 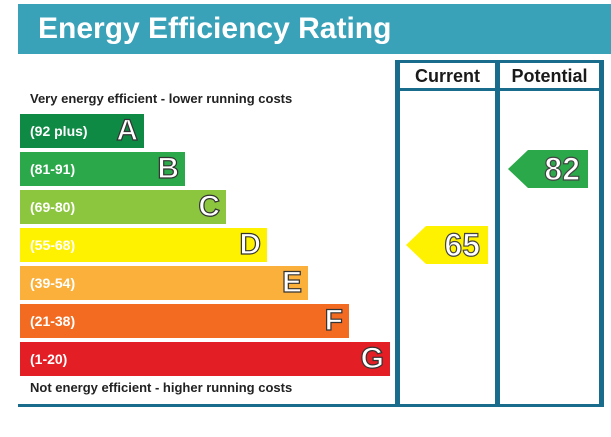 What do you see at coordinates (209, 206) in the screenshot?
I see `band-letter: C` at bounding box center [209, 206].